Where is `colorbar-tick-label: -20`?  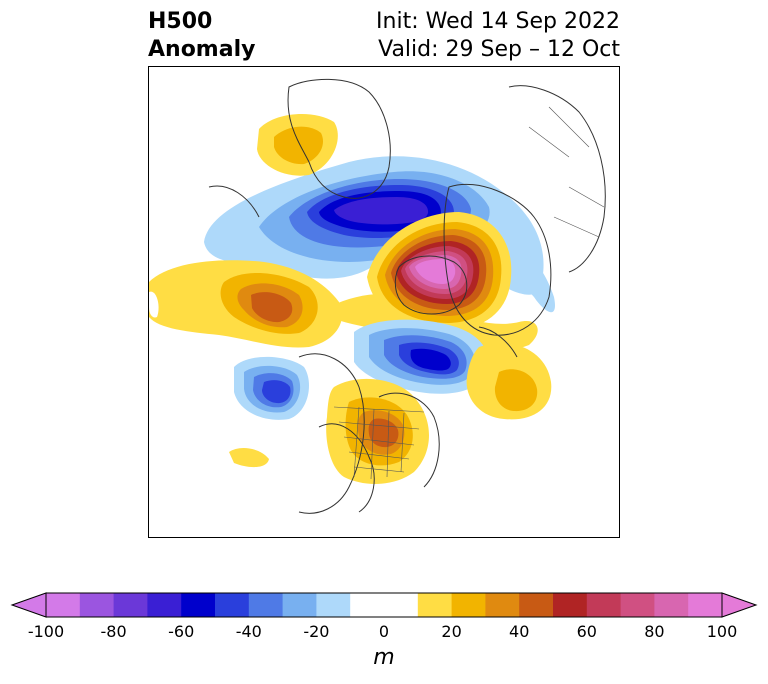
colorbar-tick-label: -20 is located at coordinates (316, 631).